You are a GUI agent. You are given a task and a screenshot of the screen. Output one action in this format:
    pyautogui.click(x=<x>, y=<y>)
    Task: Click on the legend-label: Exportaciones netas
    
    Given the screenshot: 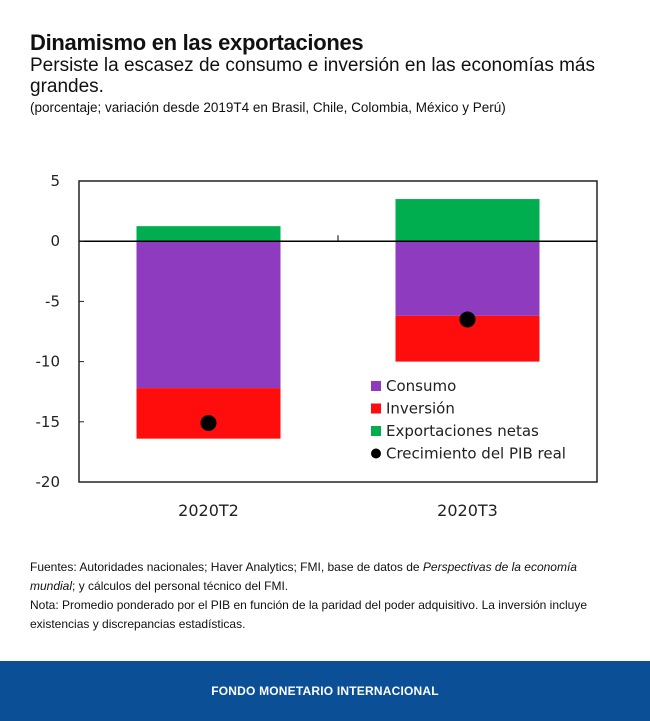 What is the action you would take?
    pyautogui.click(x=462, y=431)
    